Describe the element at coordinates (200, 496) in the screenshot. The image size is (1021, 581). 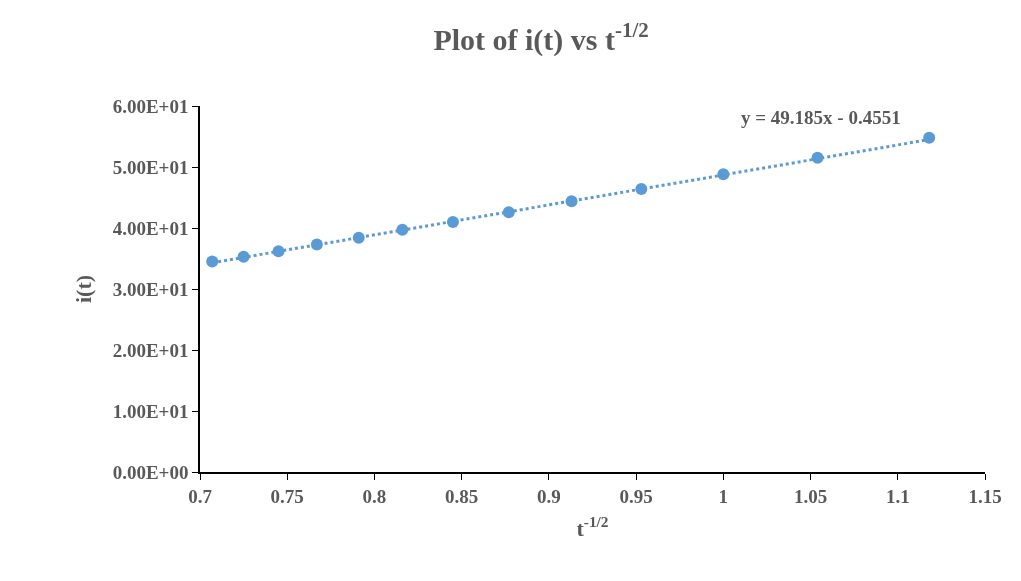
I see `x-tick-label: 0.7` at that location.